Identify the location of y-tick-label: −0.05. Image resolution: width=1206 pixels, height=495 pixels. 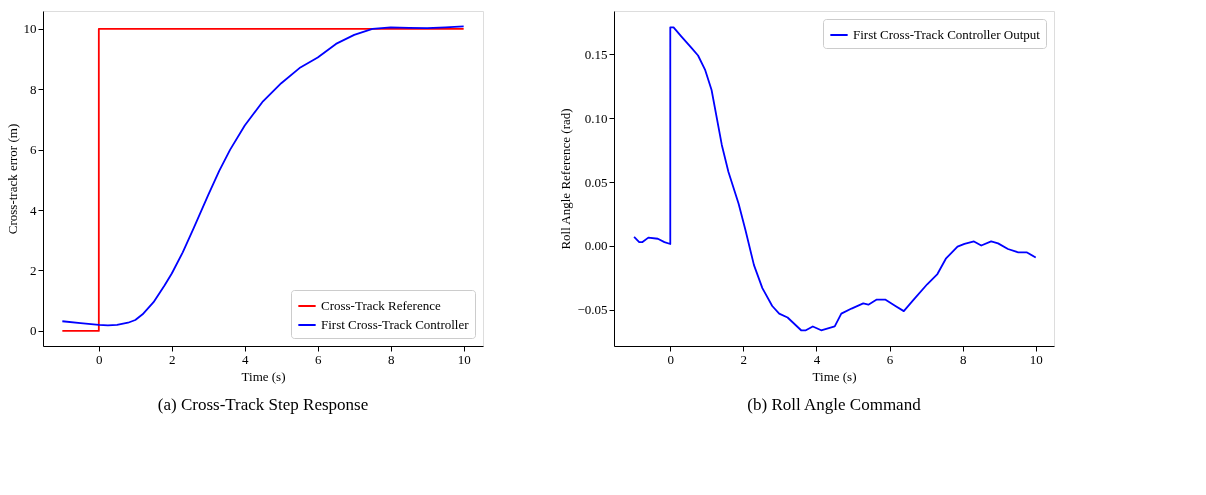
(592, 310).